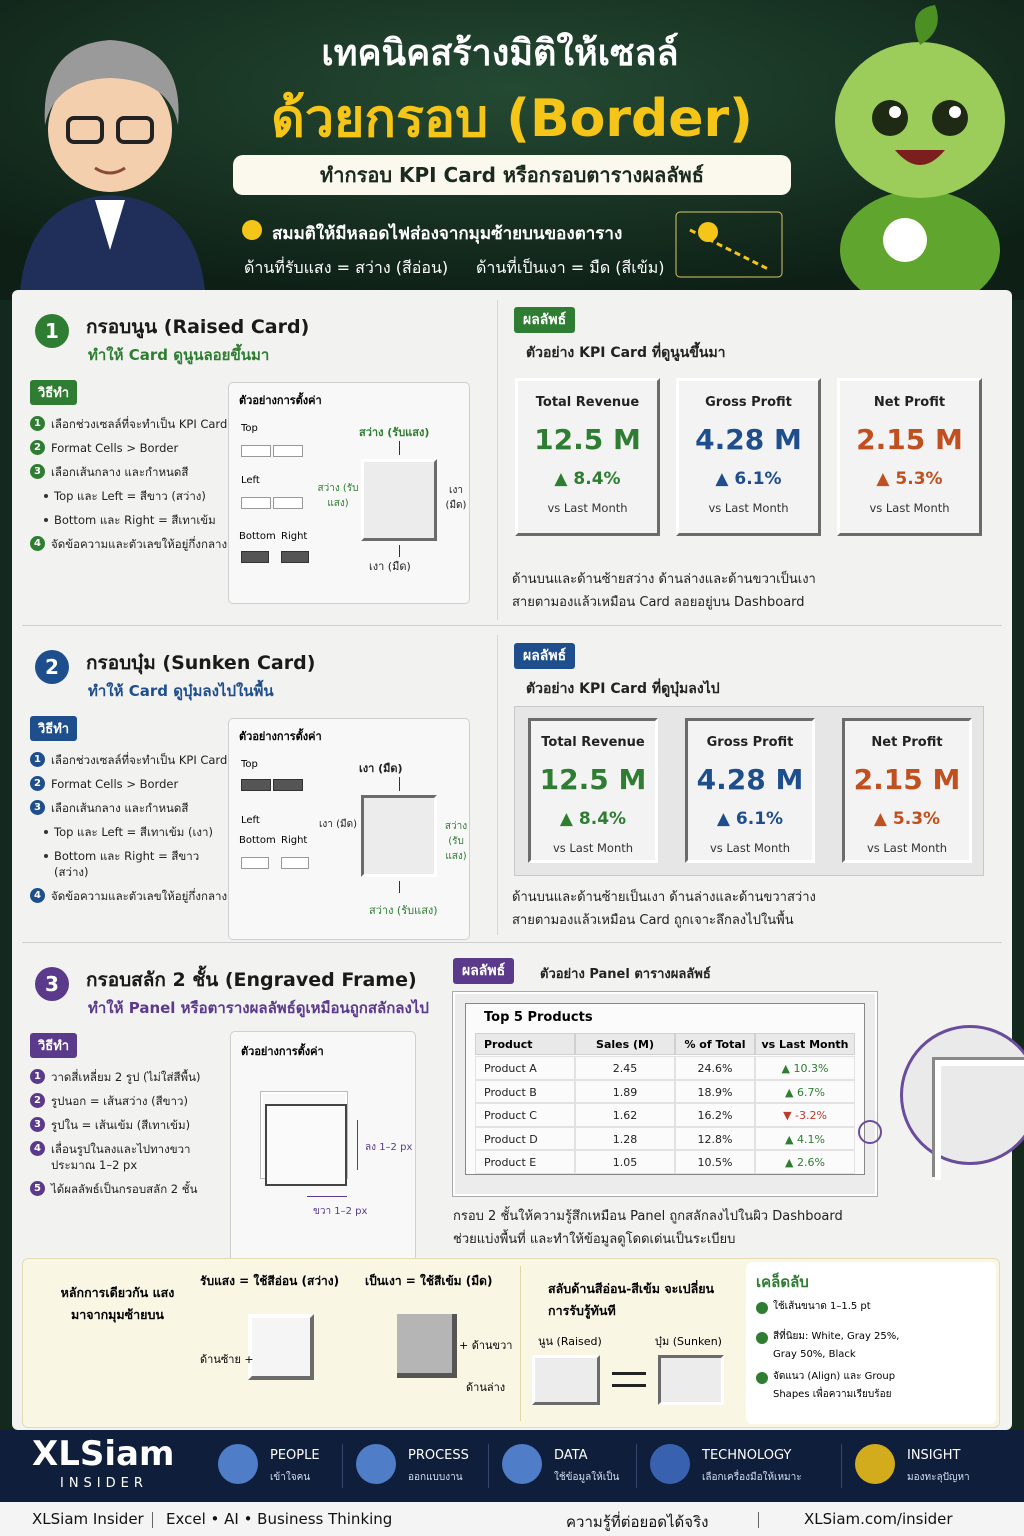 This screenshot has width=1024, height=1536. Describe the element at coordinates (37, 1188) in the screenshot. I see `step-marker: 5` at that location.